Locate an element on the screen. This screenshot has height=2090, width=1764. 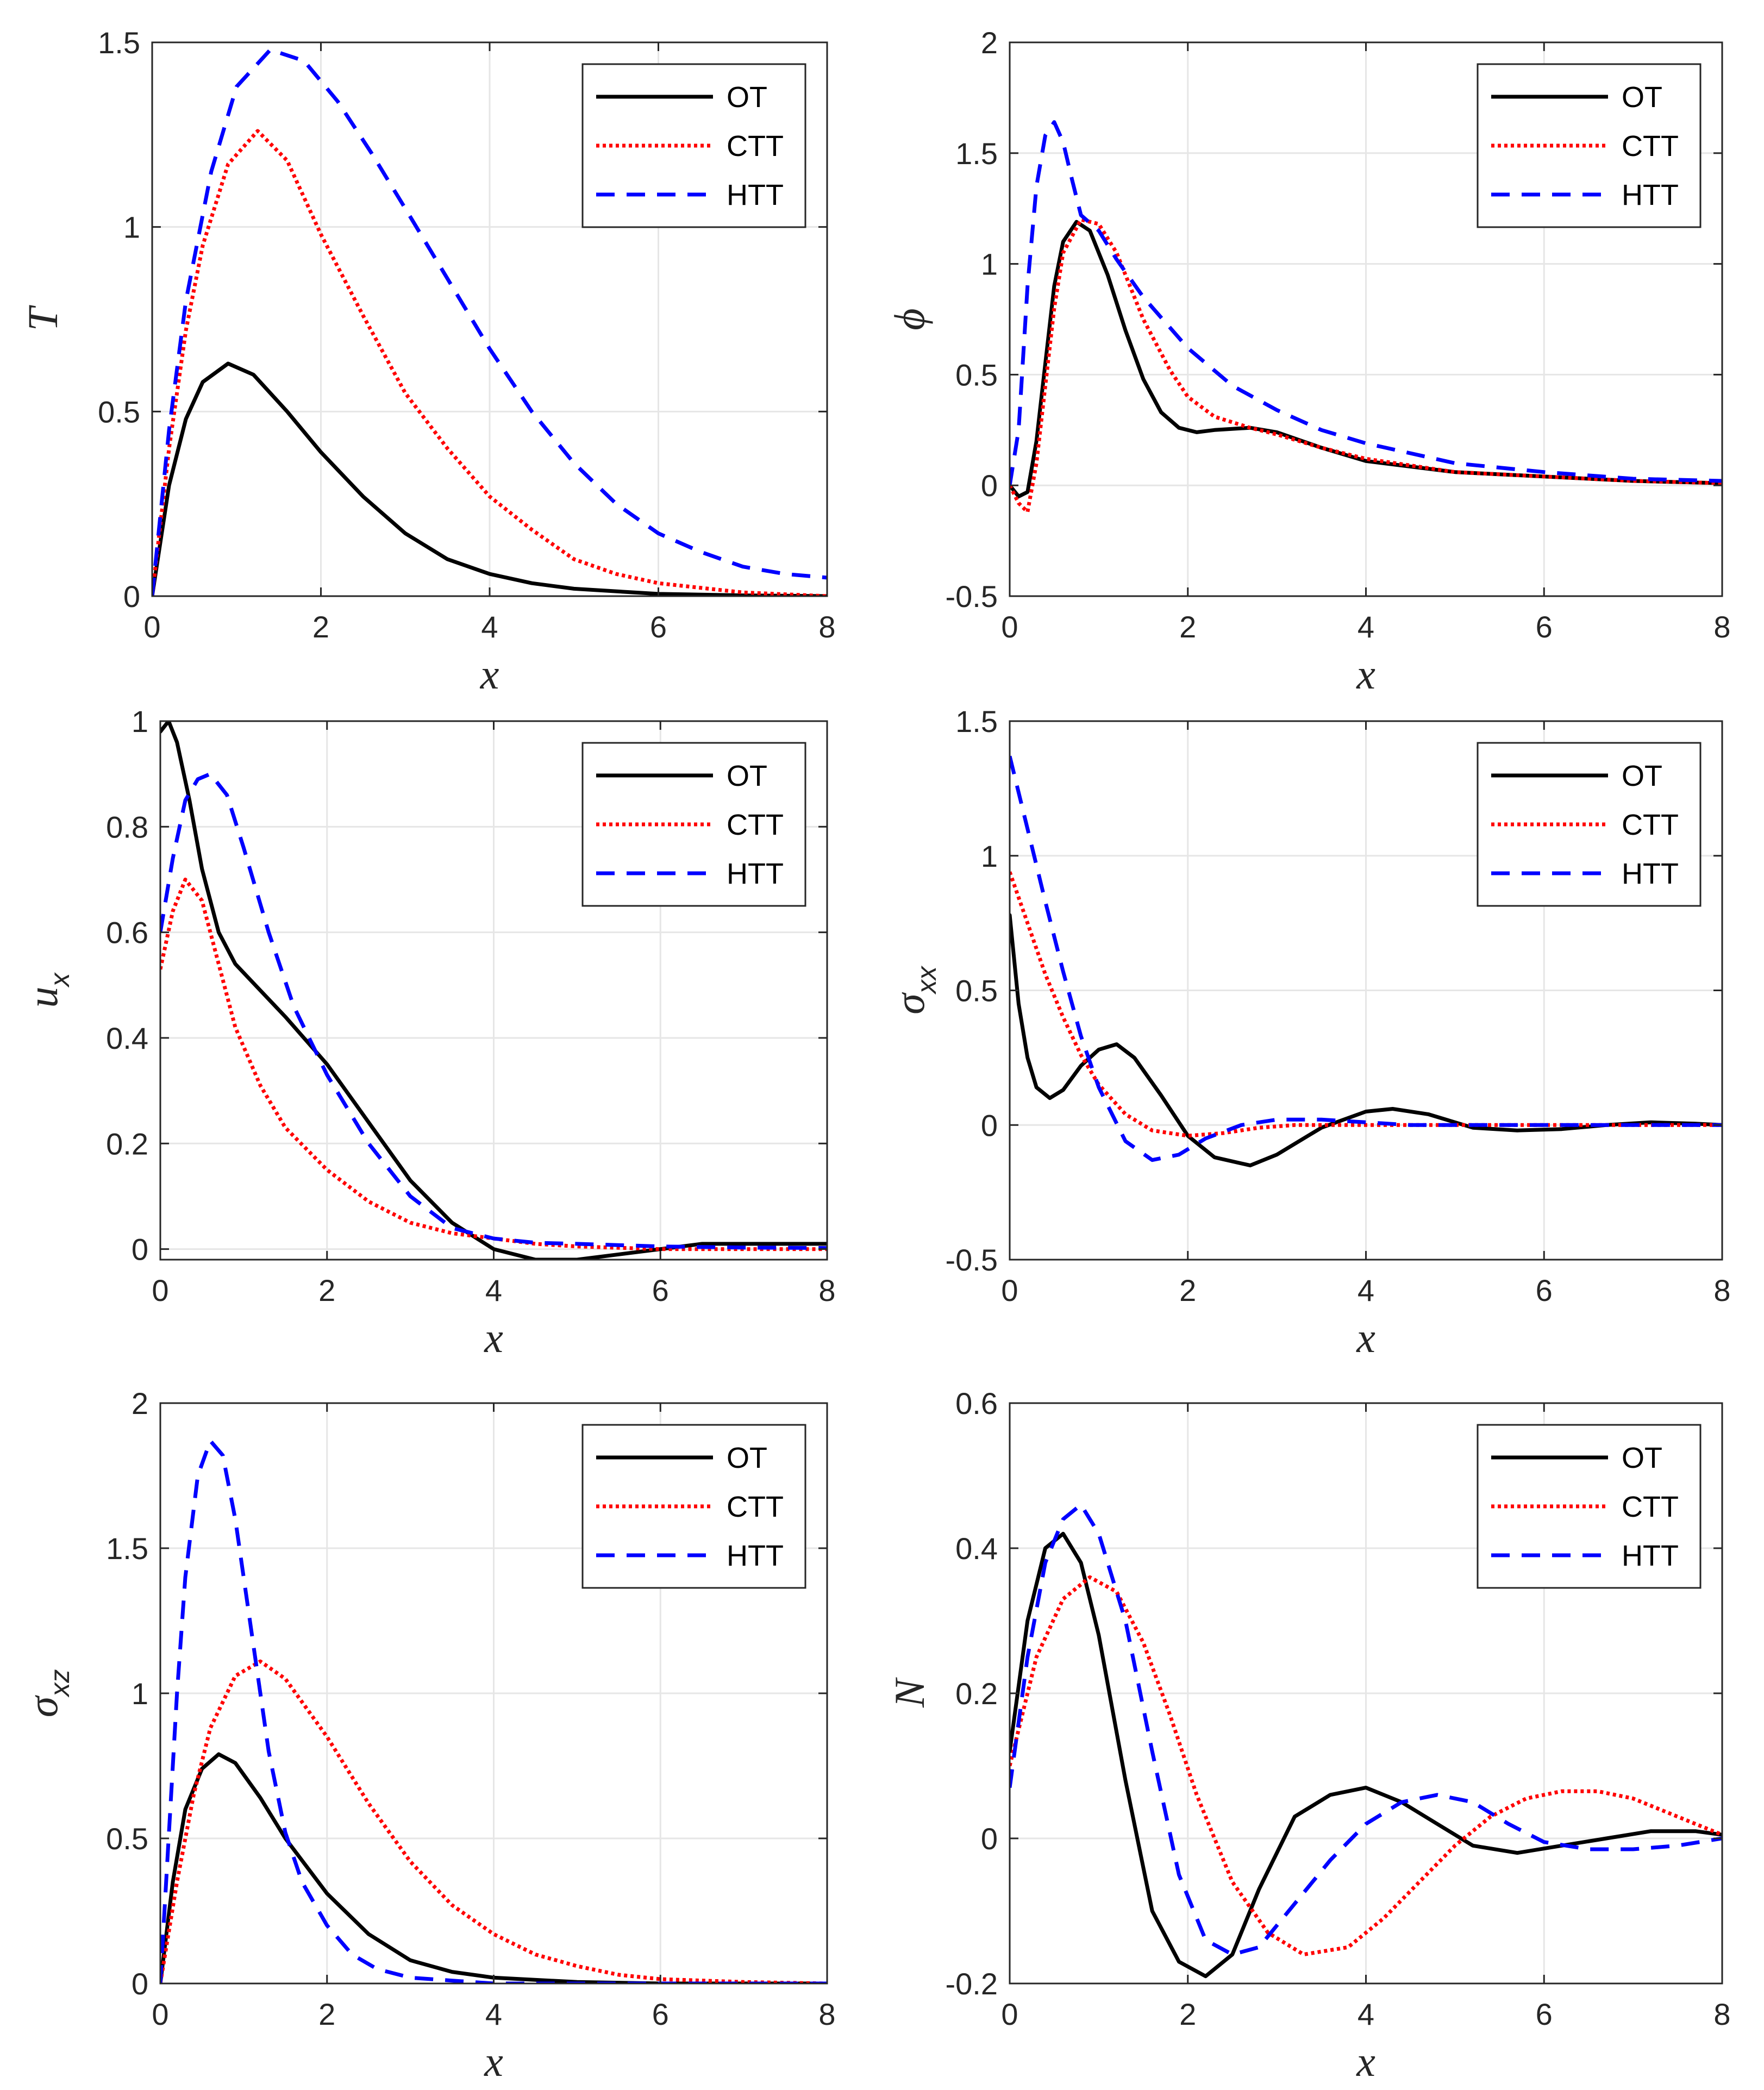
y-axis-label-subscript: xz is located at coordinates (60, 1684).